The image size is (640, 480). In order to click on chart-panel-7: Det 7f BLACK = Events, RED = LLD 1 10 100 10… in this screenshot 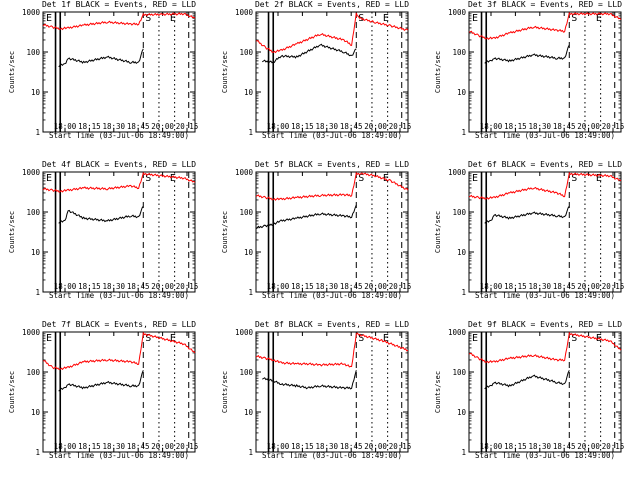, I will do `click(103, 390)`.